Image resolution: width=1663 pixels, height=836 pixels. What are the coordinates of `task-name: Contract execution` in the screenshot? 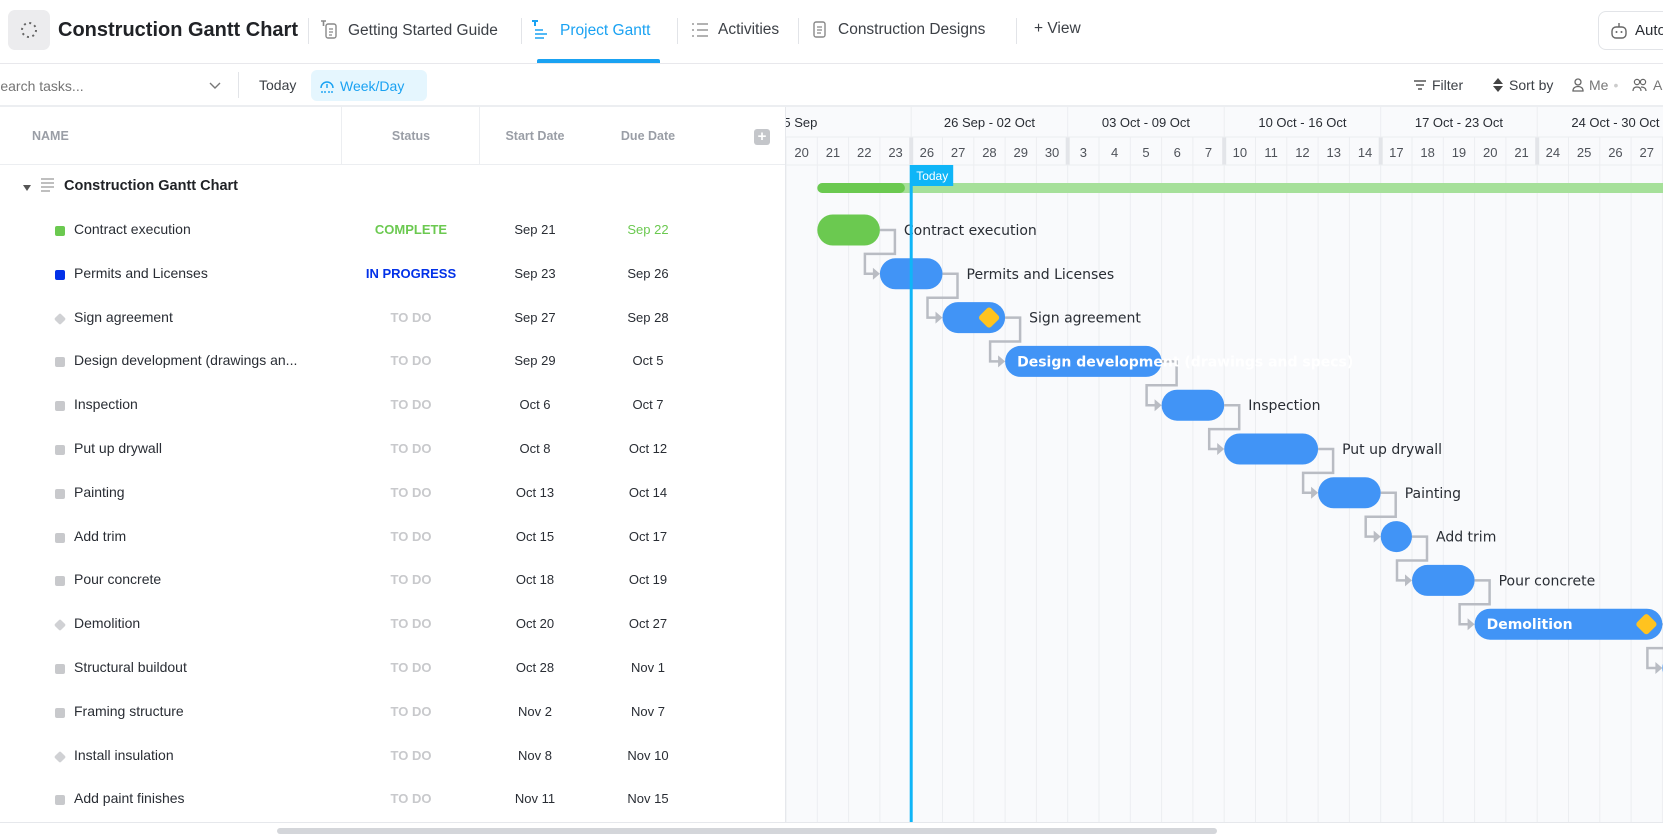 It's located at (132, 229).